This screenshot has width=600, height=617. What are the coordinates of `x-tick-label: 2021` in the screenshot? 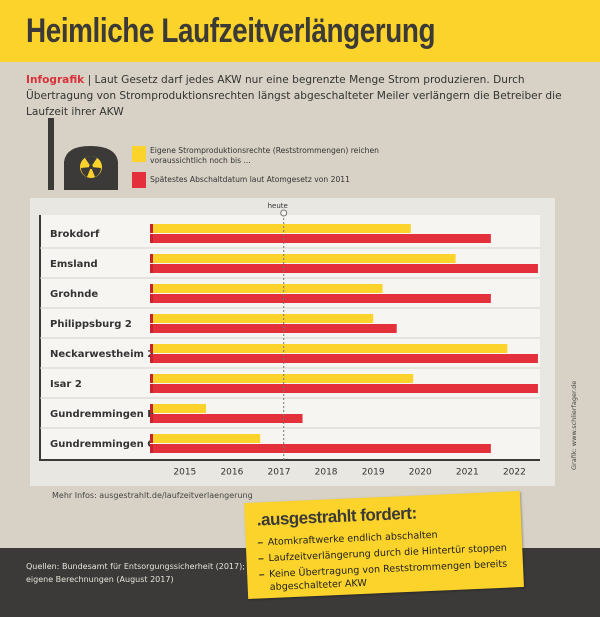 It's located at (467, 473).